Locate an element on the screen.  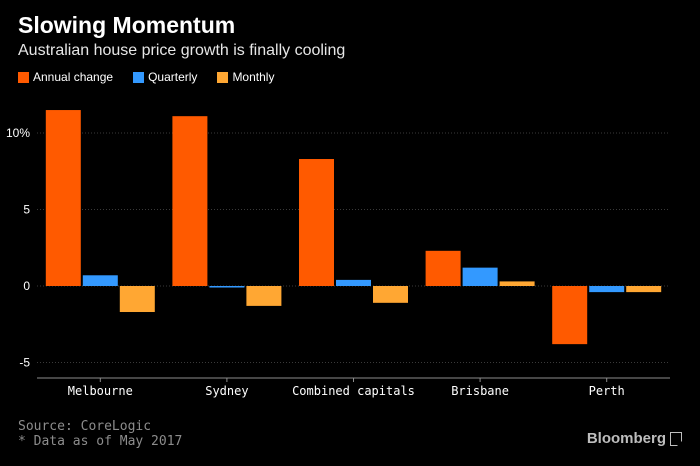
legend-label-monthly: Monthly is located at coordinates (253, 77).